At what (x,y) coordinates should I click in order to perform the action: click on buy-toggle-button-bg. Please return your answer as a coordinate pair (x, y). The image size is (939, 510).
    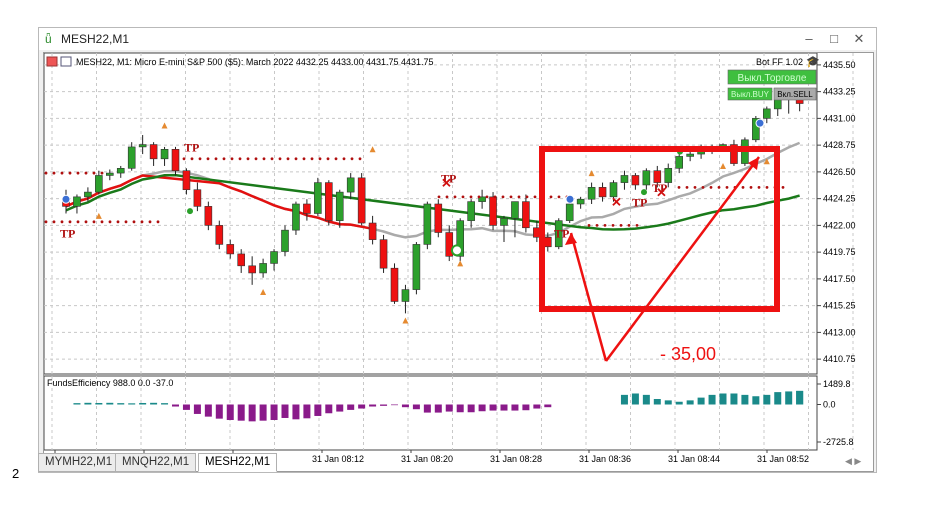
    Looking at the image, I should click on (750, 94).